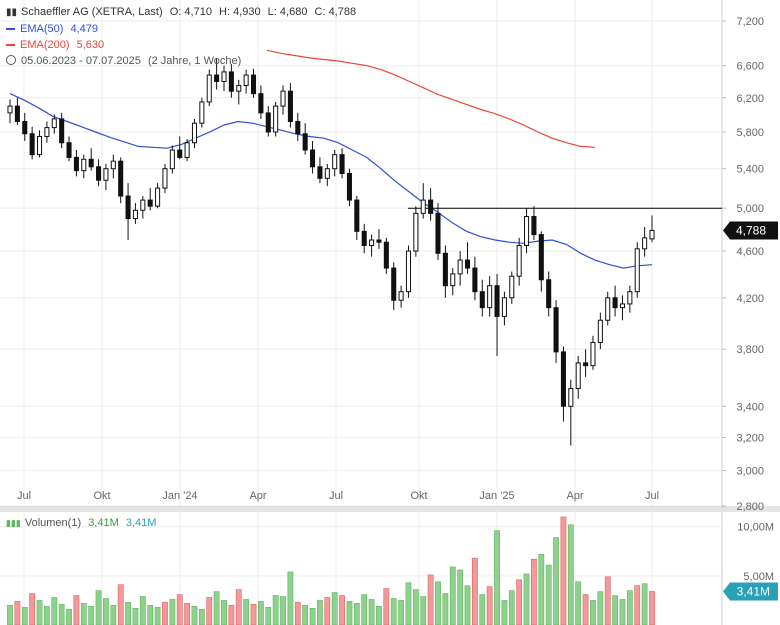 The width and height of the screenshot is (780, 625). Describe the element at coordinates (750, 299) in the screenshot. I see `y-tick-label: 4,200` at that location.